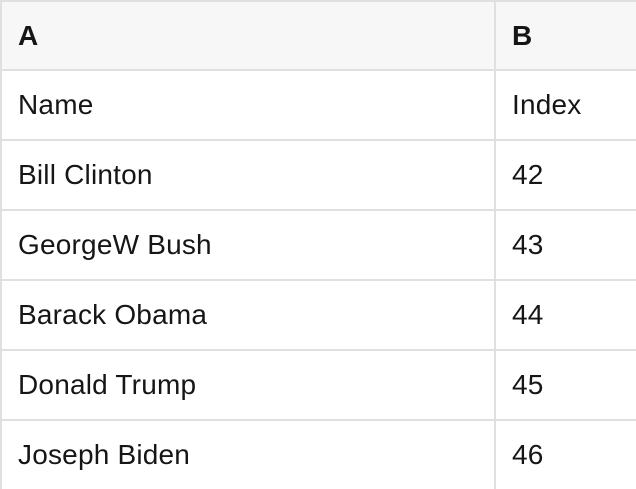 This screenshot has height=489, width=636. What do you see at coordinates (249, 455) in the screenshot?
I see `cell: Joseph Biden` at bounding box center [249, 455].